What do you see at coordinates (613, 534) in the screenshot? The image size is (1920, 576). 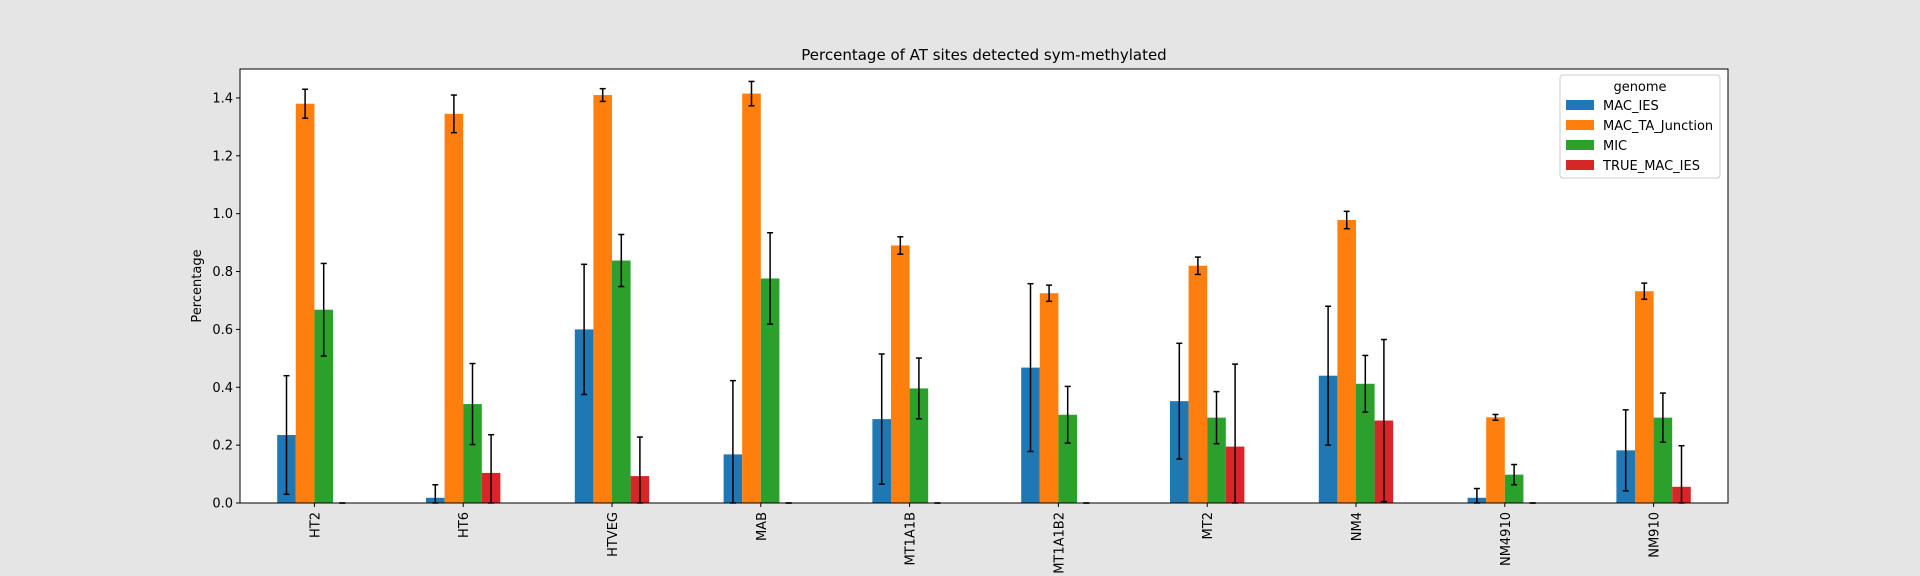 I see `x-tick-label-htveg: HTVEG` at bounding box center [613, 534].